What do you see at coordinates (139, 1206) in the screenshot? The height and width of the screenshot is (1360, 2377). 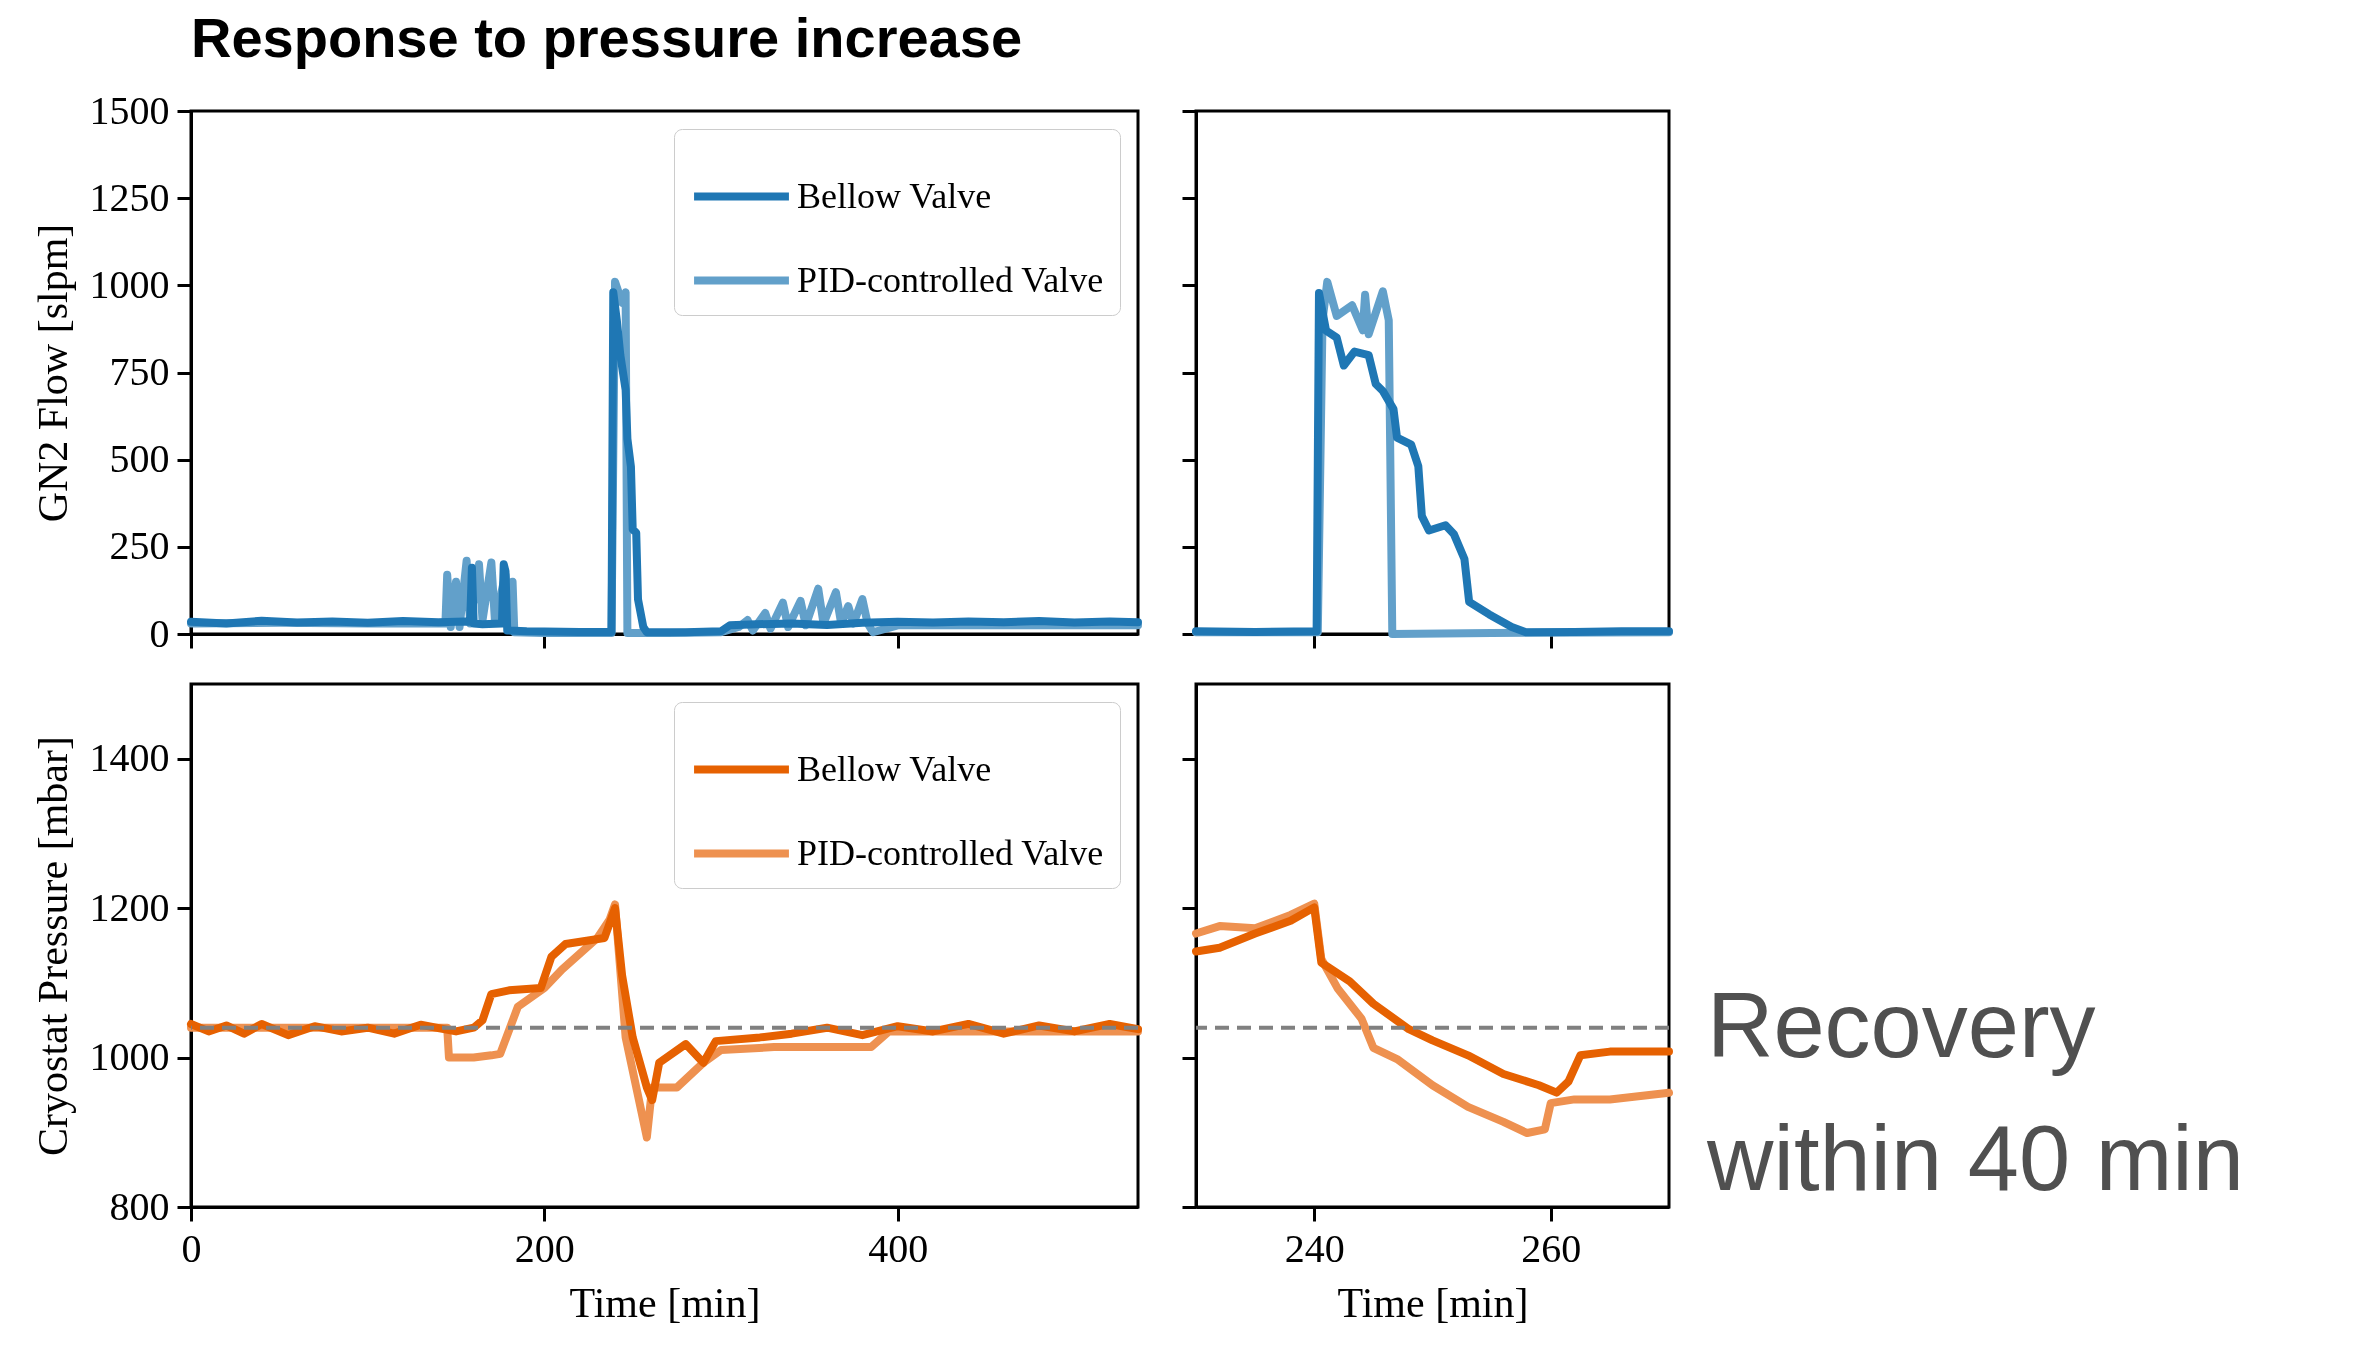 I see `y-tick-label: 800` at bounding box center [139, 1206].